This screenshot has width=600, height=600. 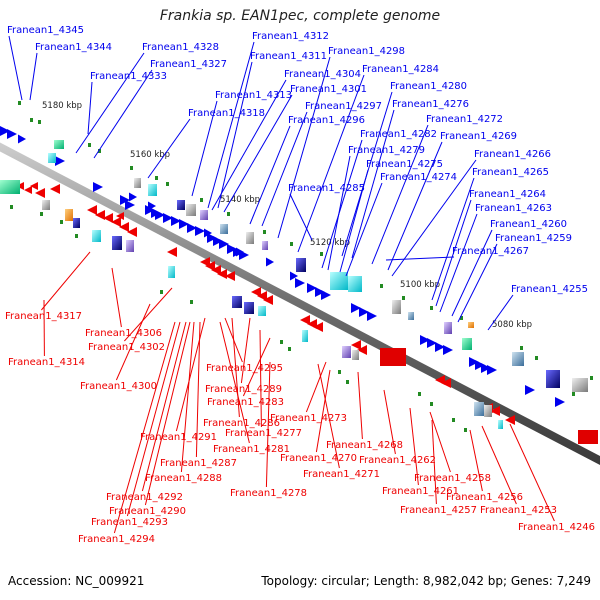 What do you see at coordinates (397, 460) in the screenshot?
I see `gene-label: Franean1_4262` at bounding box center [397, 460].